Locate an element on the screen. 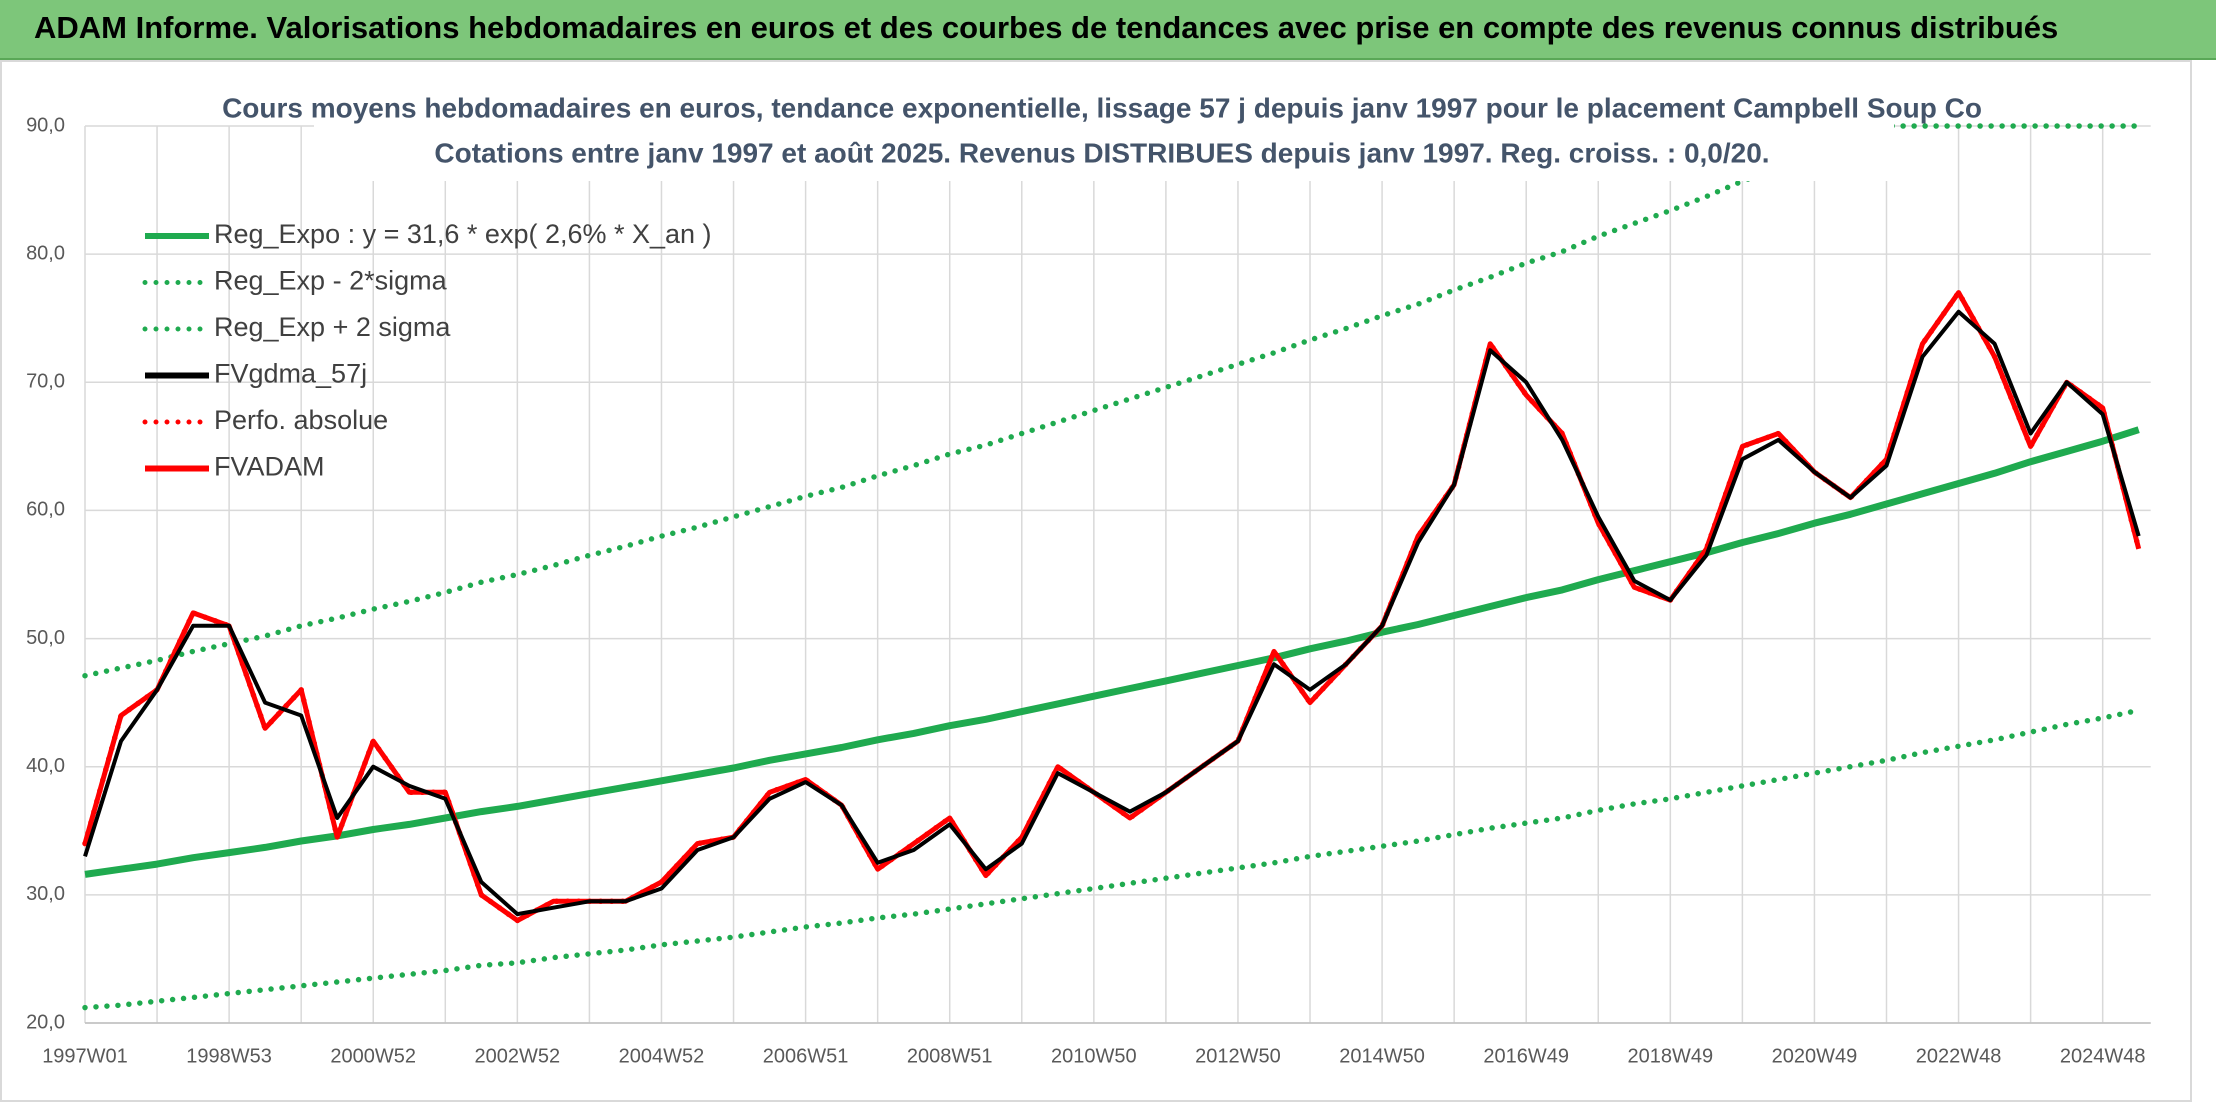 Image resolution: width=2216 pixels, height=1106 pixels. x-tick-label: 2012W50 is located at coordinates (1238, 1056).